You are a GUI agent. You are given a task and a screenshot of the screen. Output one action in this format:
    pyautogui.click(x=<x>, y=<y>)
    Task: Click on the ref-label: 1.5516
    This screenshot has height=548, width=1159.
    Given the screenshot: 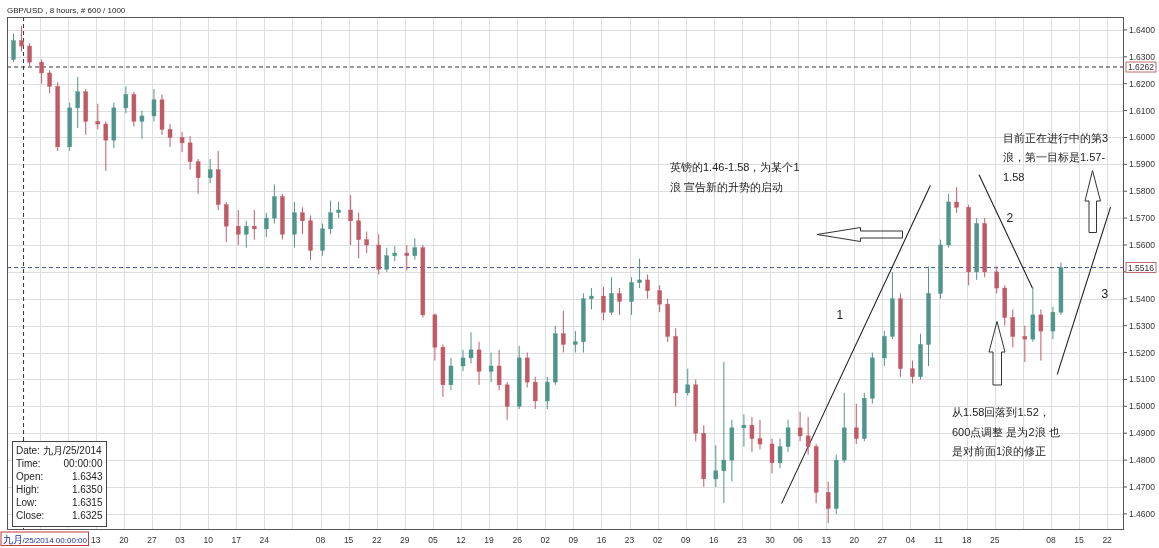 What is the action you would take?
    pyautogui.click(x=1141, y=267)
    